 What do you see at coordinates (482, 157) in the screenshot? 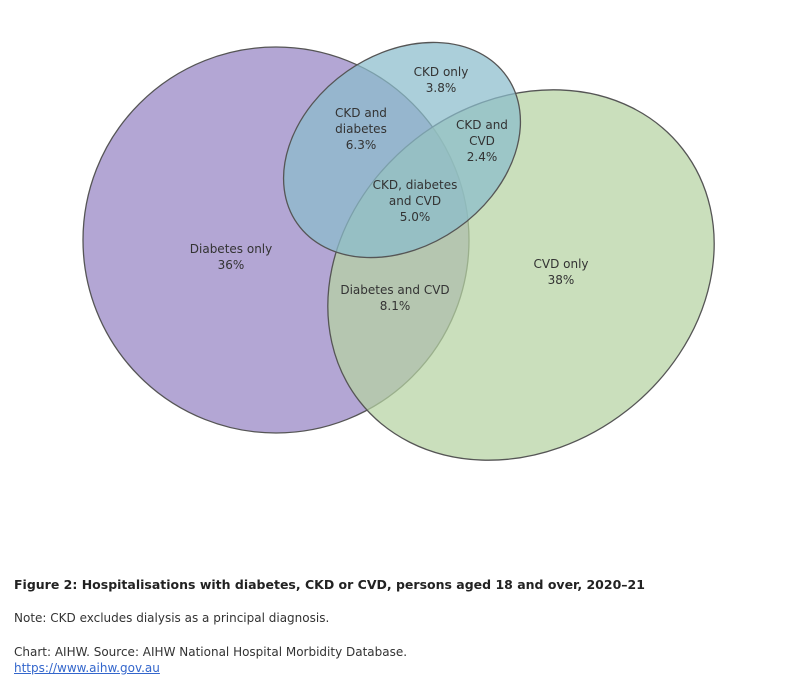
I see `region-value: 2.4%` at bounding box center [482, 157].